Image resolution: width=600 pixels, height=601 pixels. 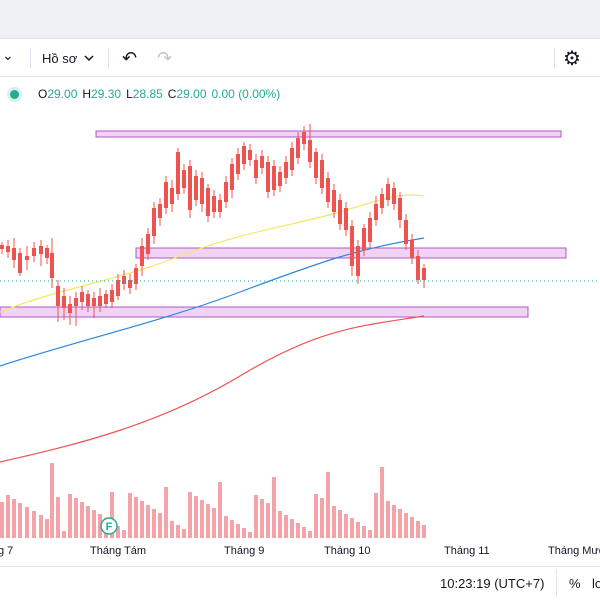 I want to click on low-value: 28.85, so click(x=147, y=94).